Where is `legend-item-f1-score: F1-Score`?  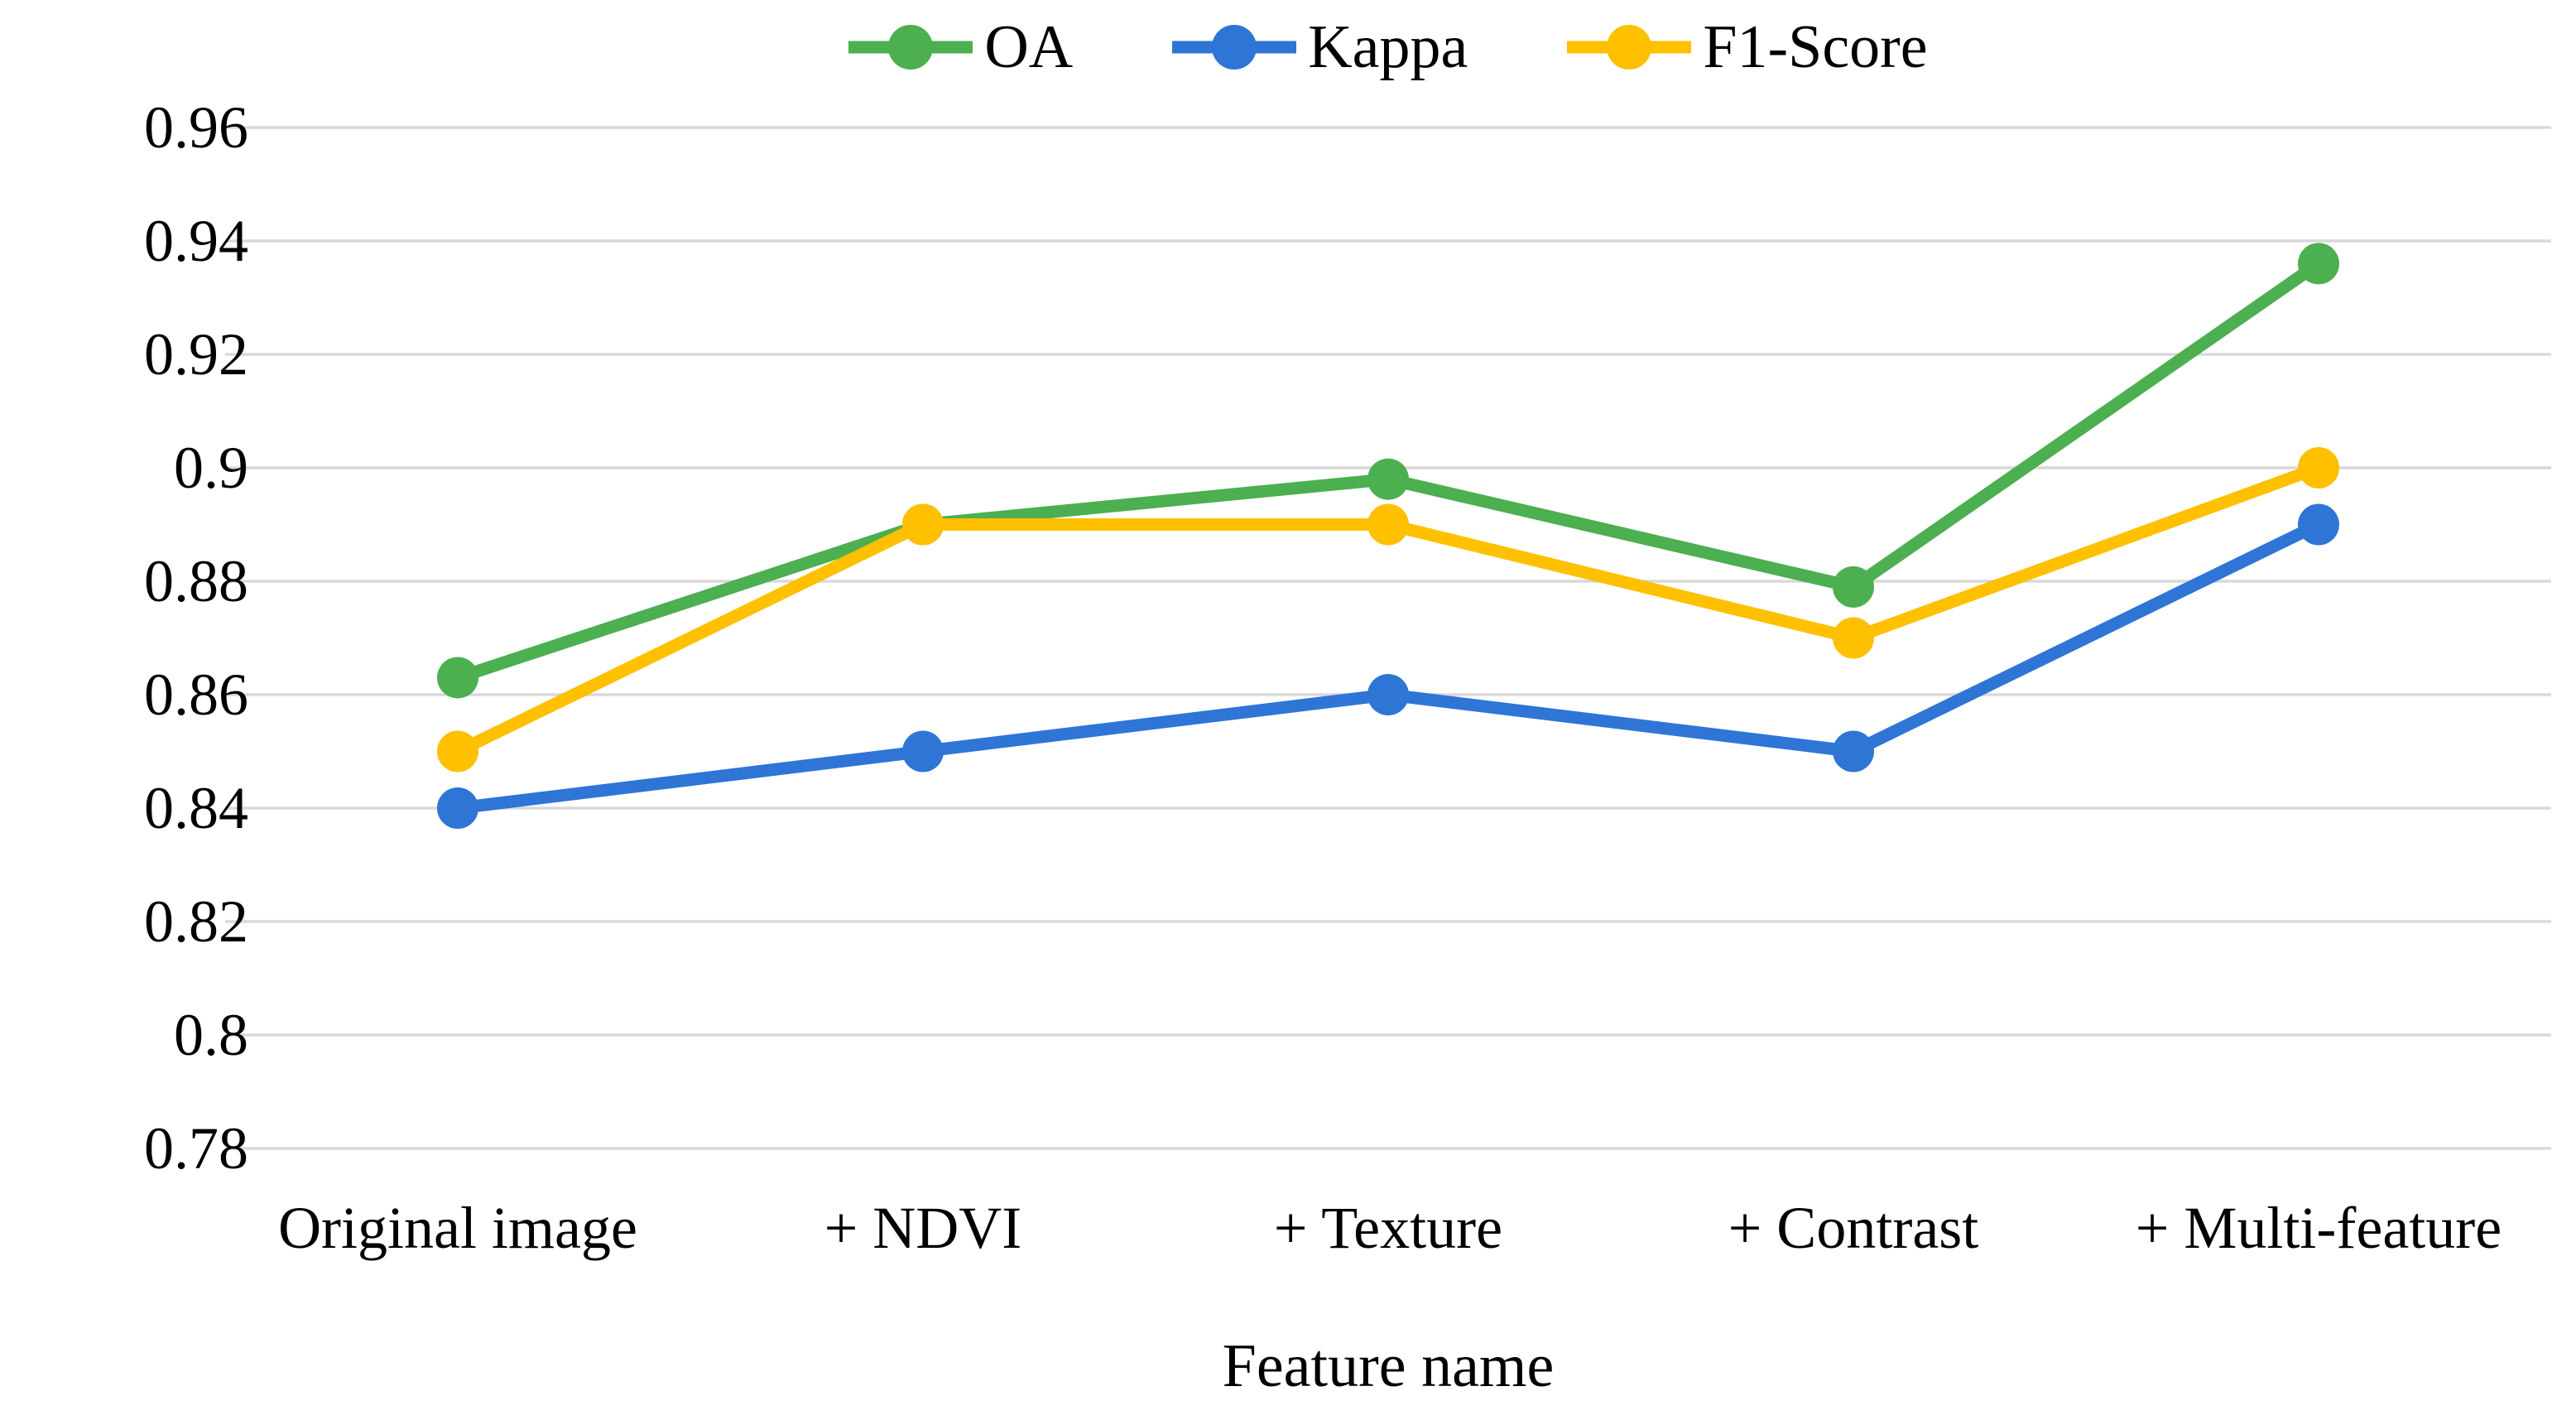 legend-item-f1-score: F1-Score is located at coordinates (1747, 47).